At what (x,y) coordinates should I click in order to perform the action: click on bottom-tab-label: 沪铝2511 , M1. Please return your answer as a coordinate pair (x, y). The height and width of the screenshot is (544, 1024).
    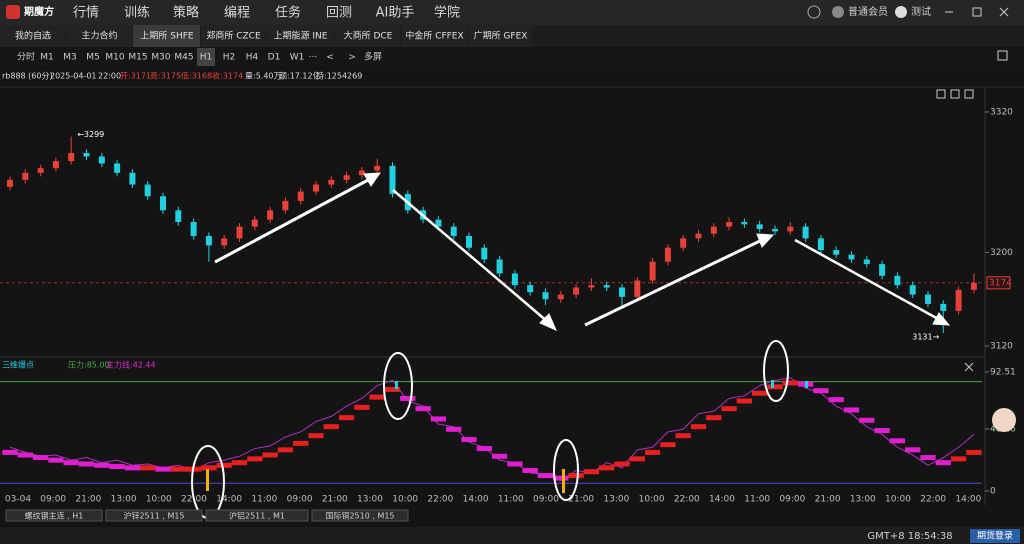
    Looking at the image, I should click on (257, 516).